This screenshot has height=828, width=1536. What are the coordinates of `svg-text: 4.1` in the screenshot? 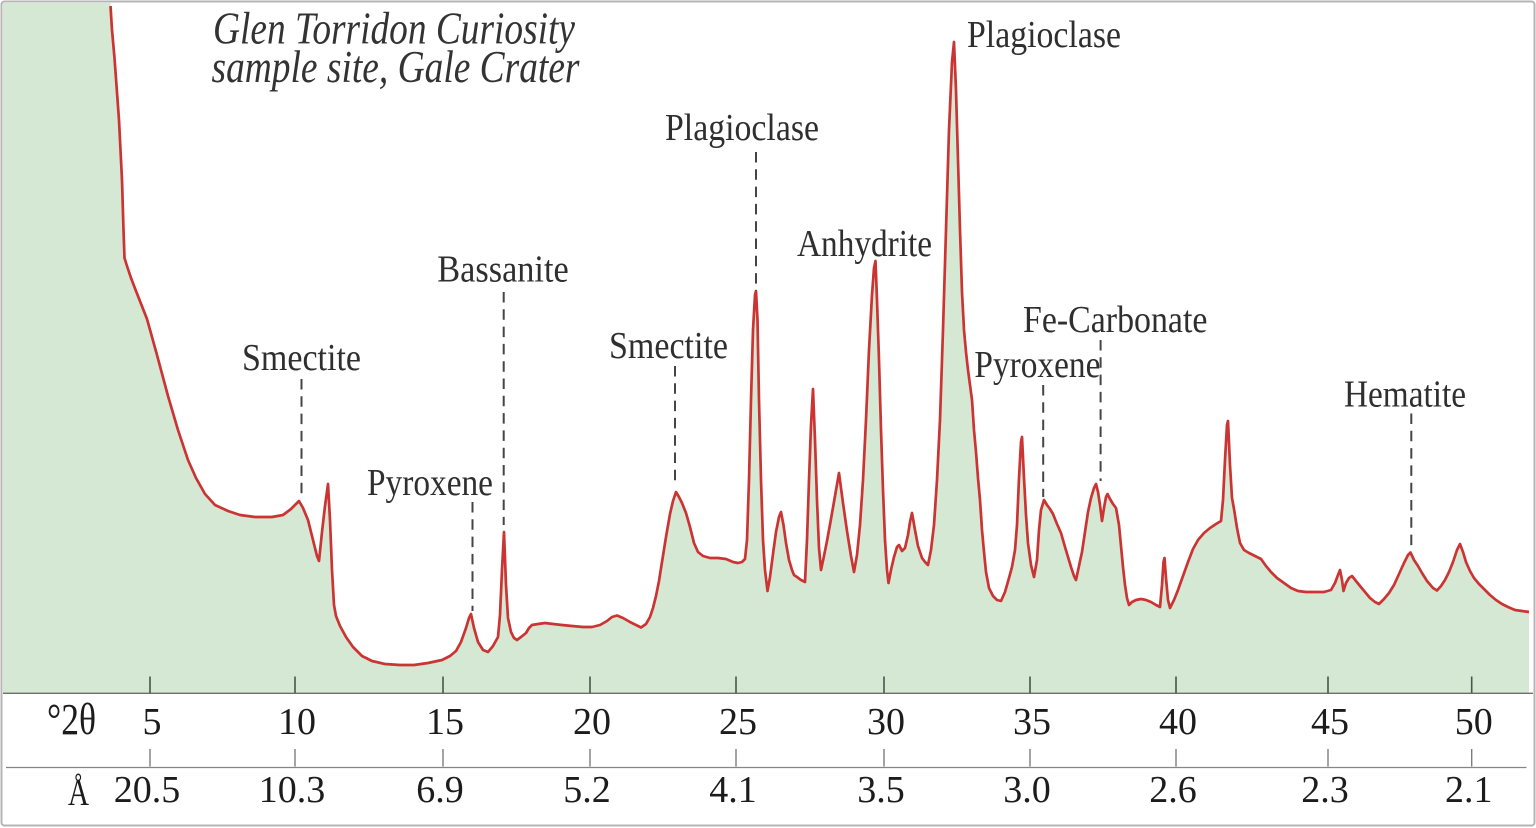 It's located at (733, 790).